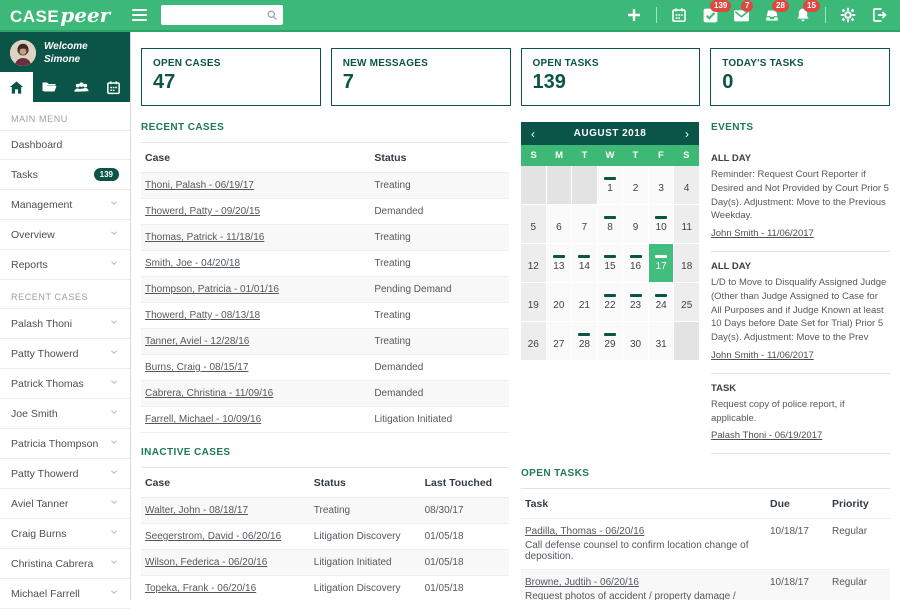 Image resolution: width=900 pixels, height=609 pixels. Describe the element at coordinates (635, 224) in the screenshot. I see `calendar-day-9: 9` at that location.